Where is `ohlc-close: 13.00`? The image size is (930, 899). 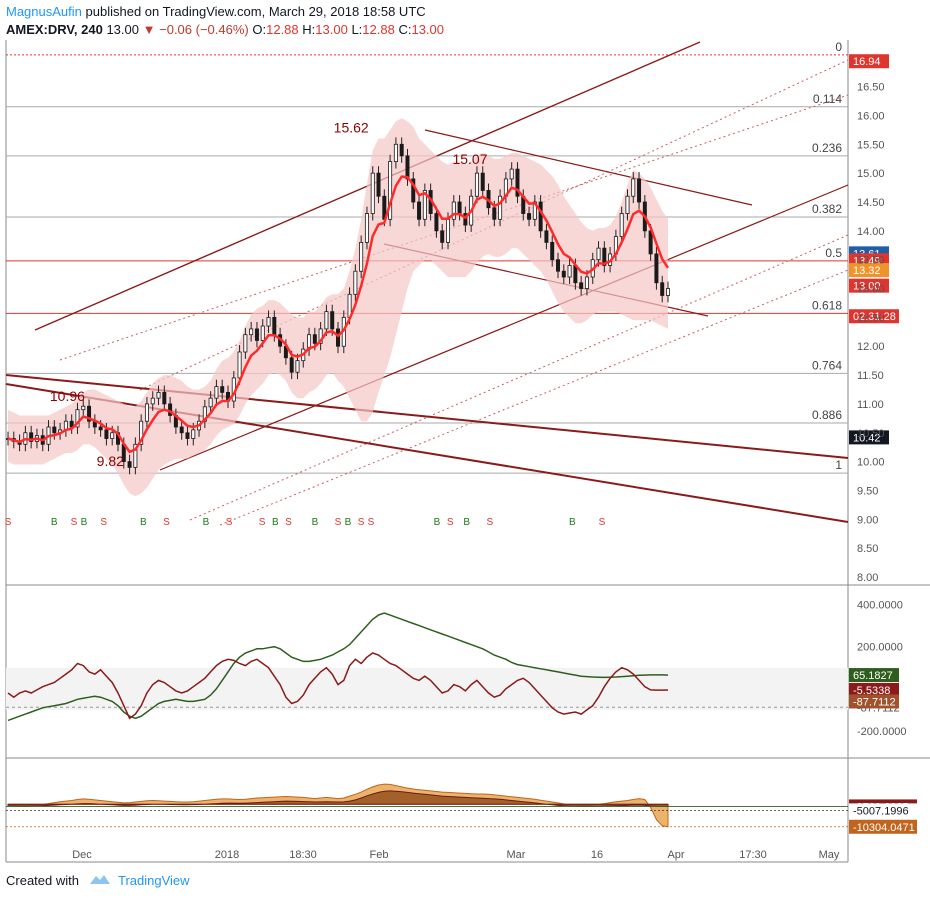
ohlc-close: 13.00 is located at coordinates (428, 29).